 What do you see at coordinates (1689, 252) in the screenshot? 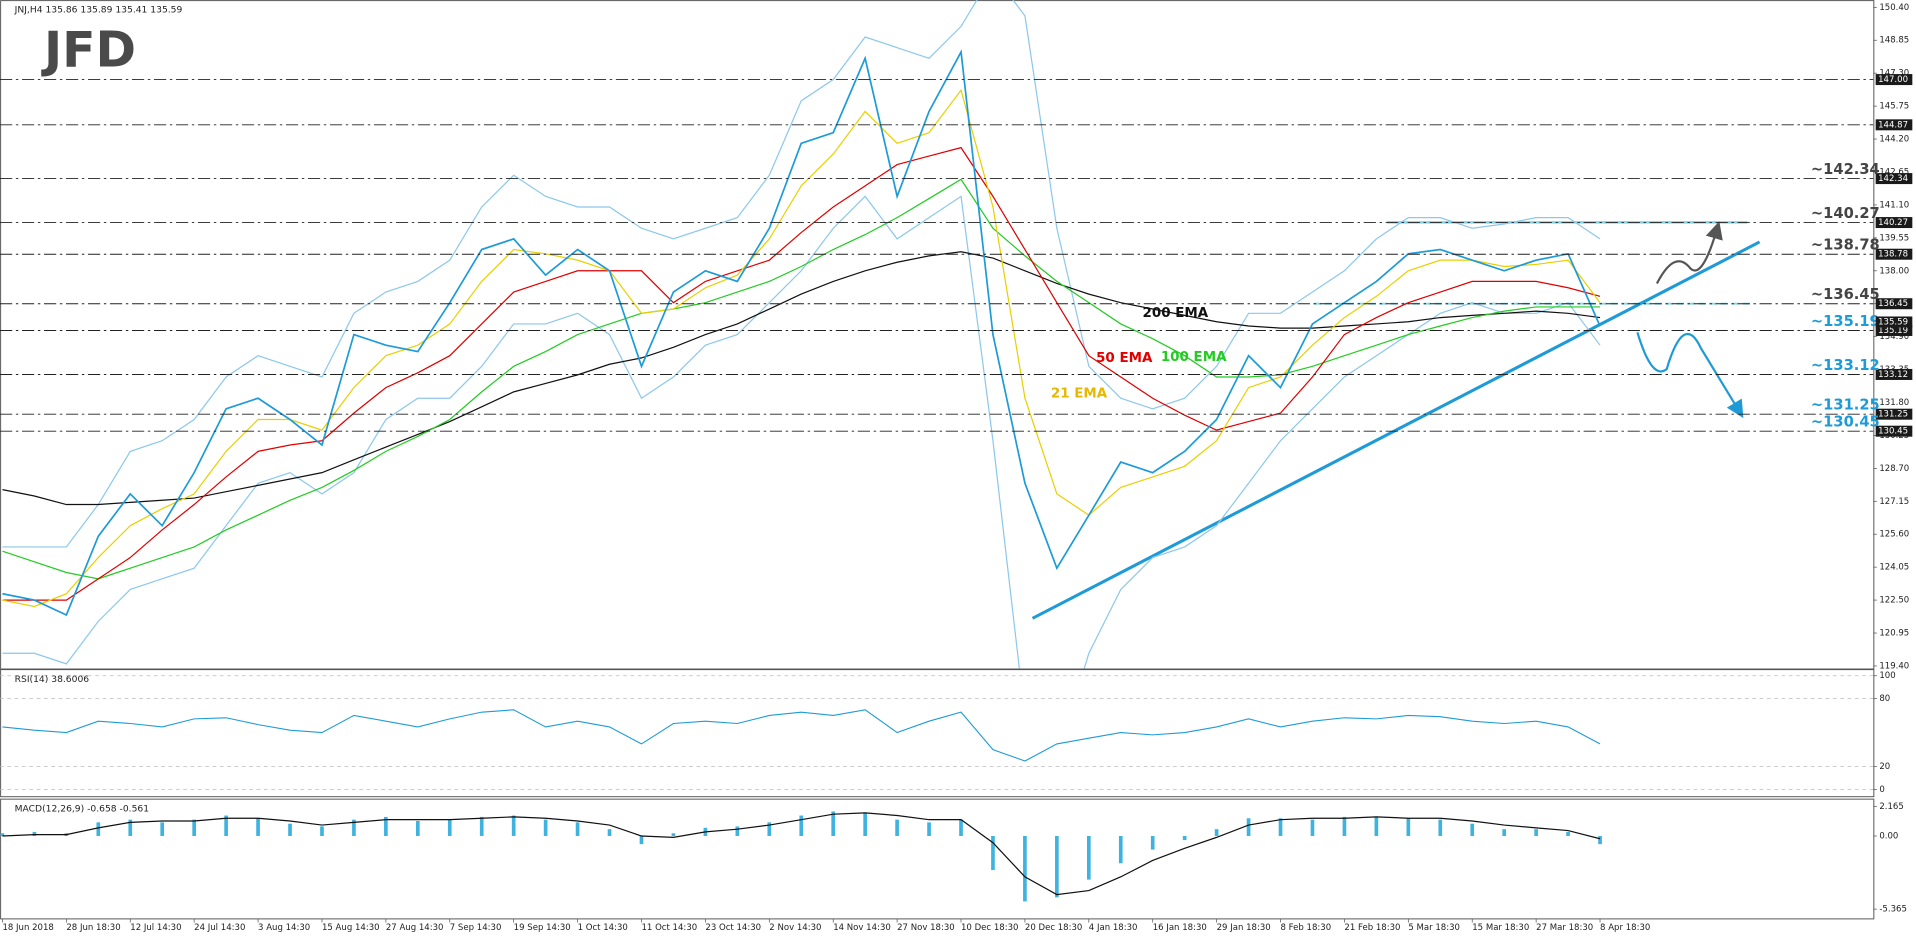
I see `up-scenario-arrow` at bounding box center [1689, 252].